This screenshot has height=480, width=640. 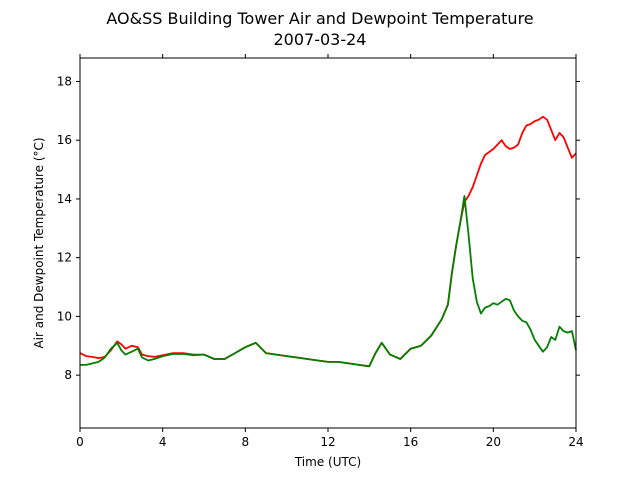 What do you see at coordinates (64, 258) in the screenshot?
I see `y-tick-label: 12` at bounding box center [64, 258].